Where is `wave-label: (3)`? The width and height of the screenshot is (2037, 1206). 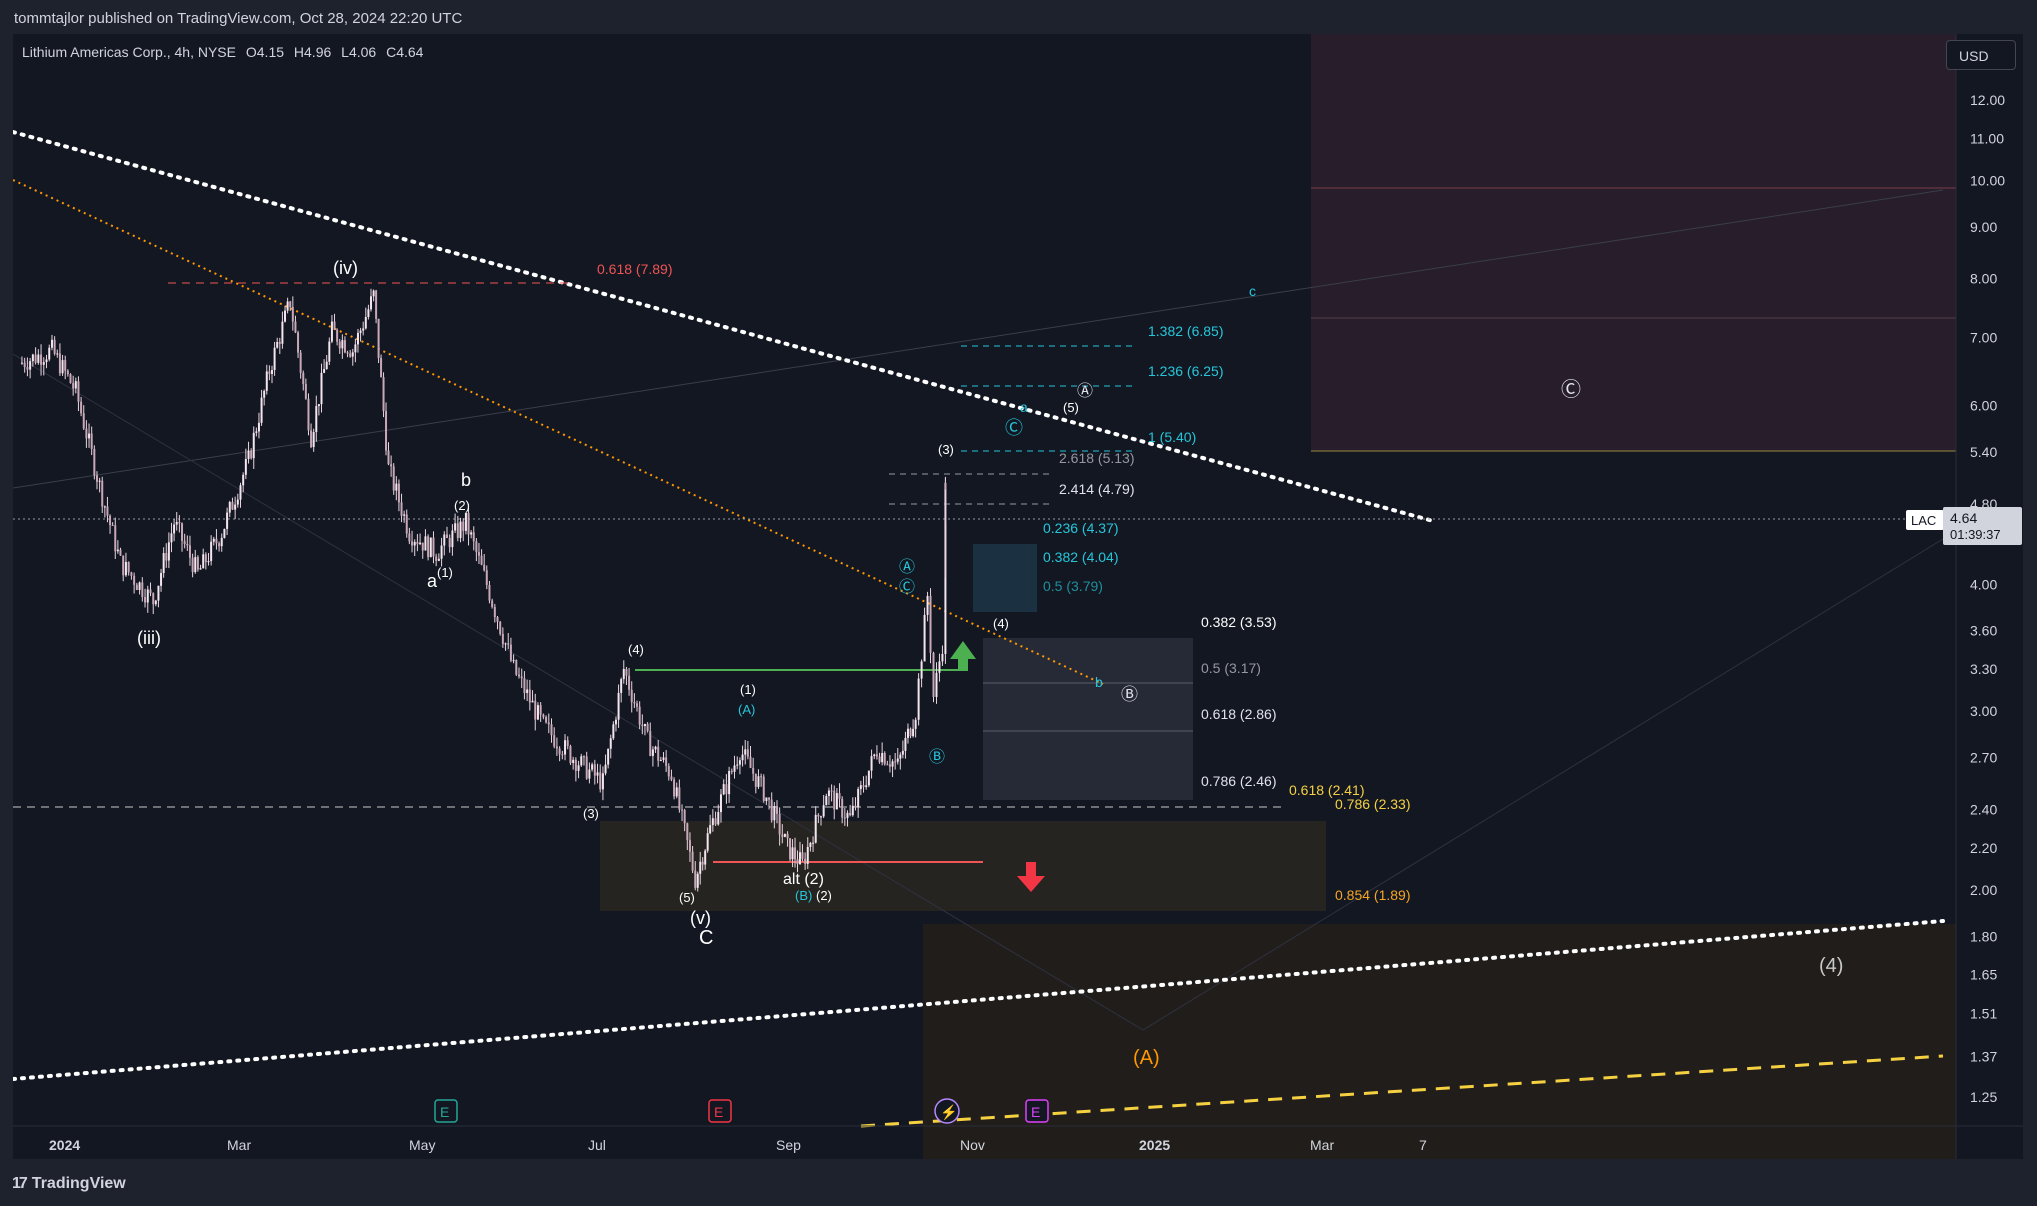 wave-label: (3) is located at coordinates (591, 813).